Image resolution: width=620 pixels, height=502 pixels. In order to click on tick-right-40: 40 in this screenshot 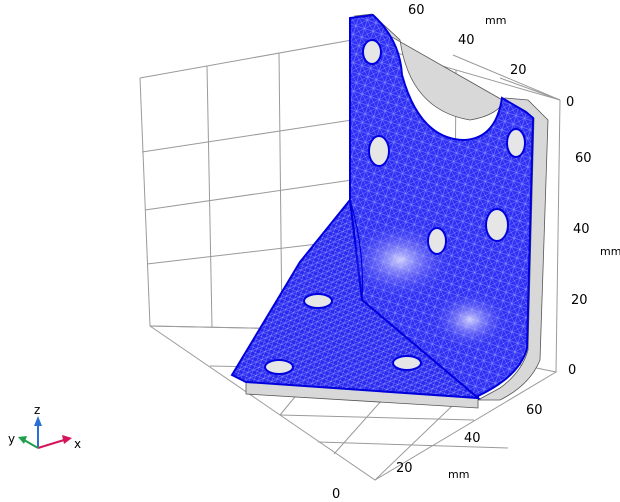, I will do `click(581, 229)`.